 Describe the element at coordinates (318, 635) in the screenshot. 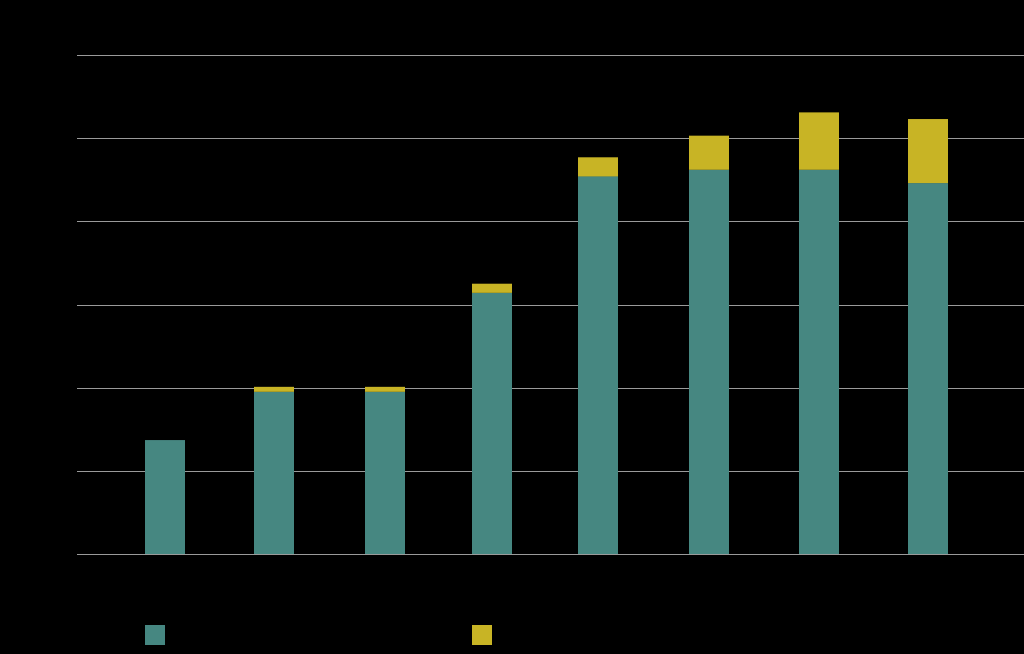

I see `legend` at that location.